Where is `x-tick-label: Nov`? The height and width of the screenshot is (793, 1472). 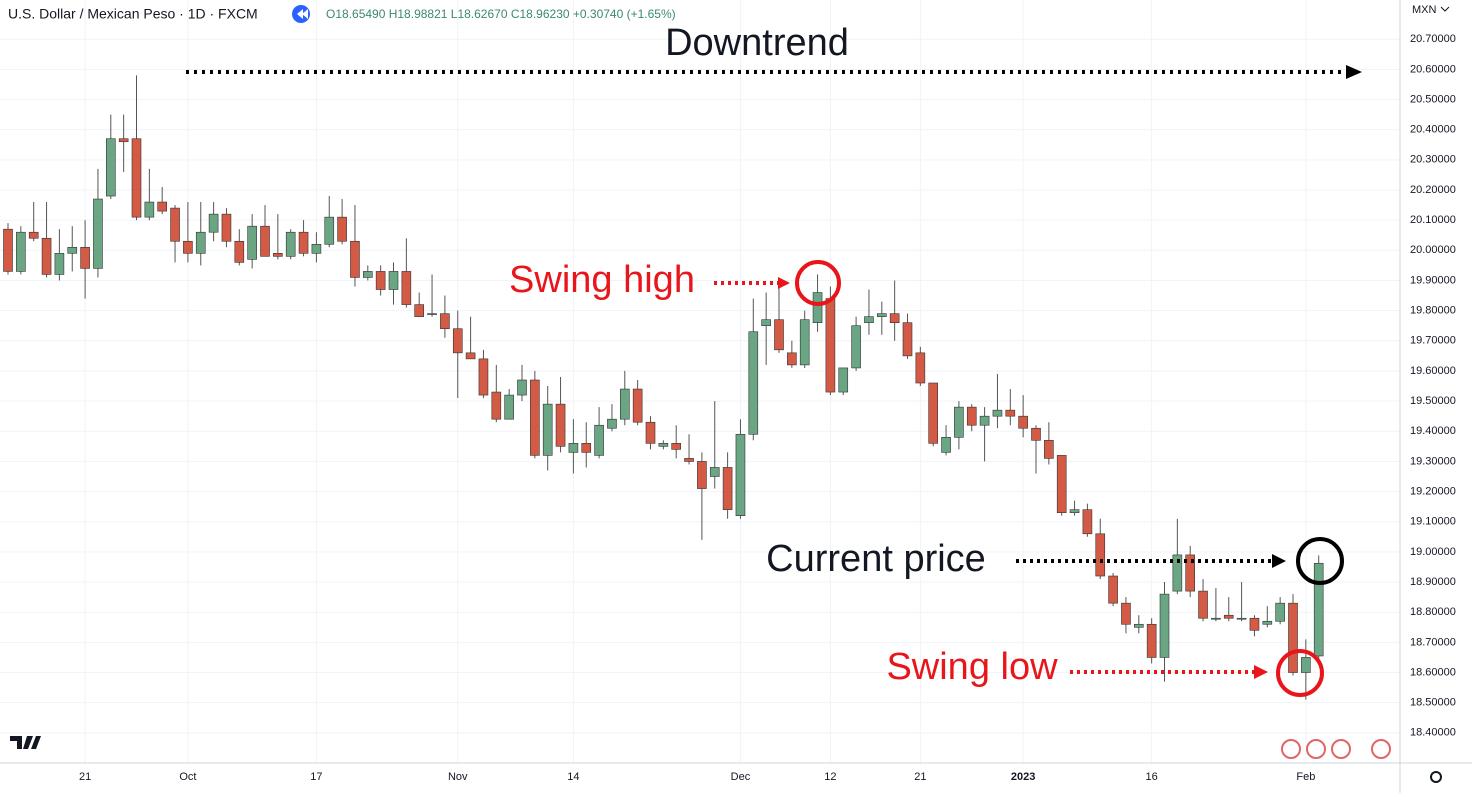 x-tick-label: Nov is located at coordinates (458, 777).